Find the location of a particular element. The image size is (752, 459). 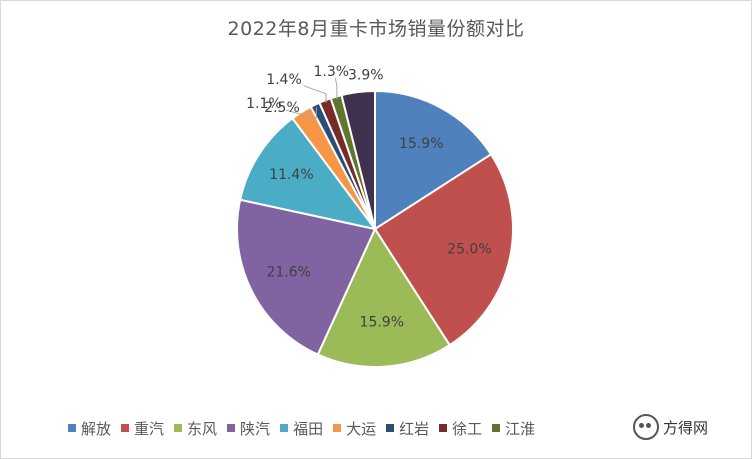

legend-item-6: 红岩 is located at coordinates (407, 428).